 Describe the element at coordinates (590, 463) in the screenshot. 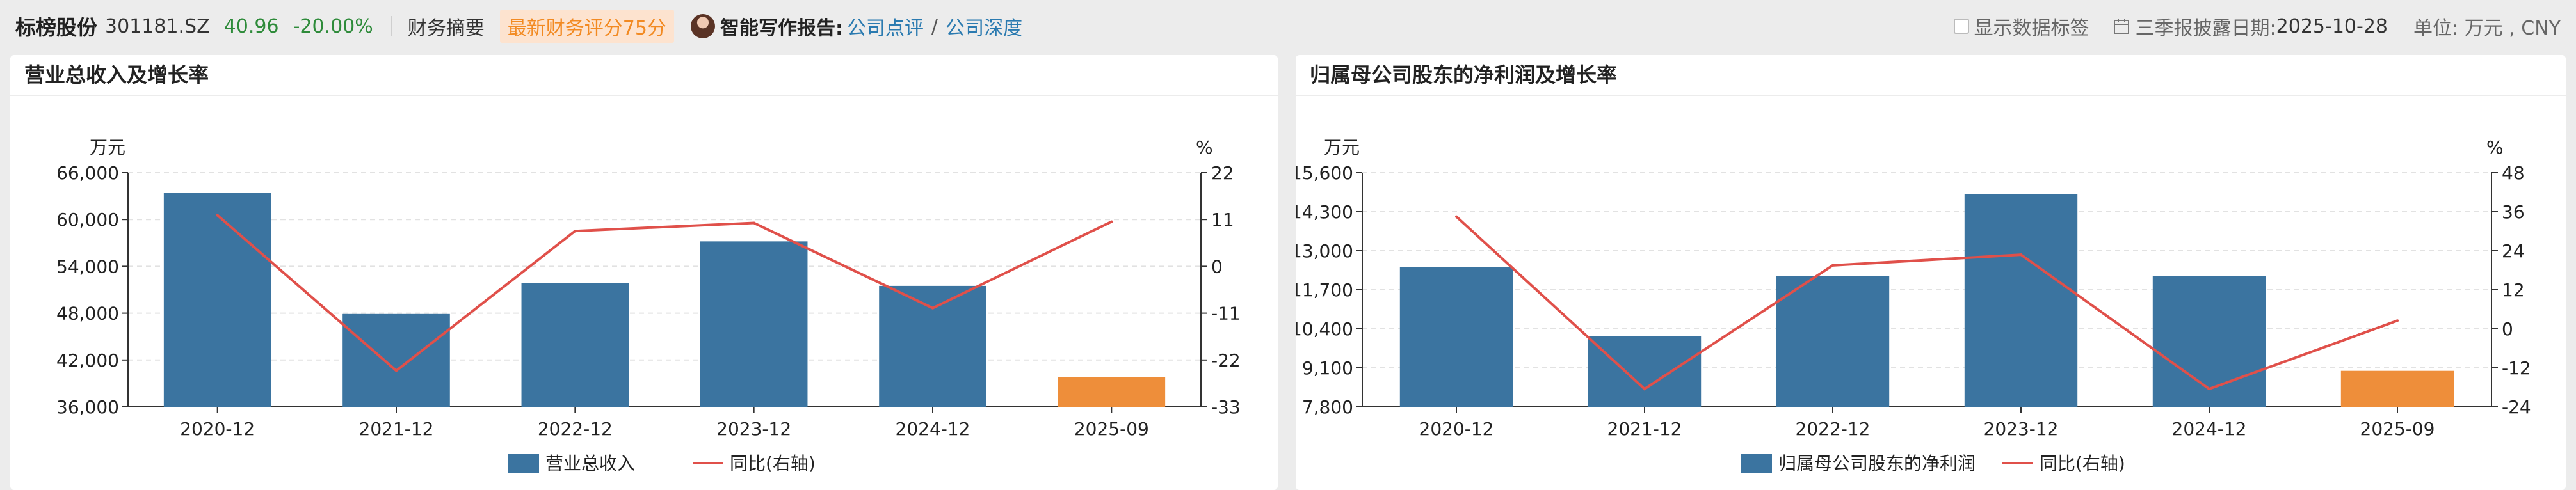

I see `legend-bar-label: 营业总收入` at that location.